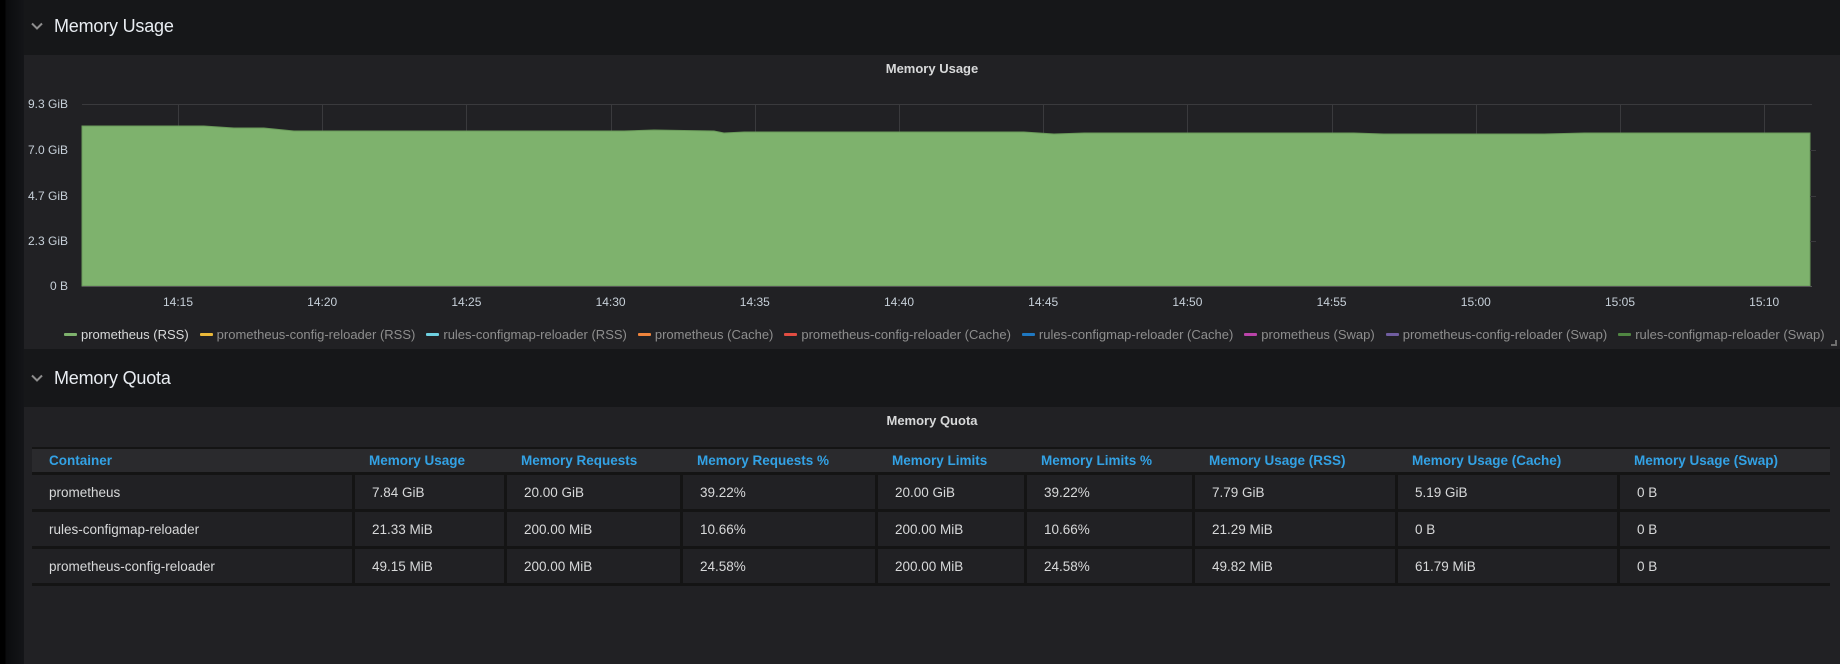  What do you see at coordinates (1506, 567) in the screenshot?
I see `cell-memory-usage-cache: 61.79 MiB` at bounding box center [1506, 567].